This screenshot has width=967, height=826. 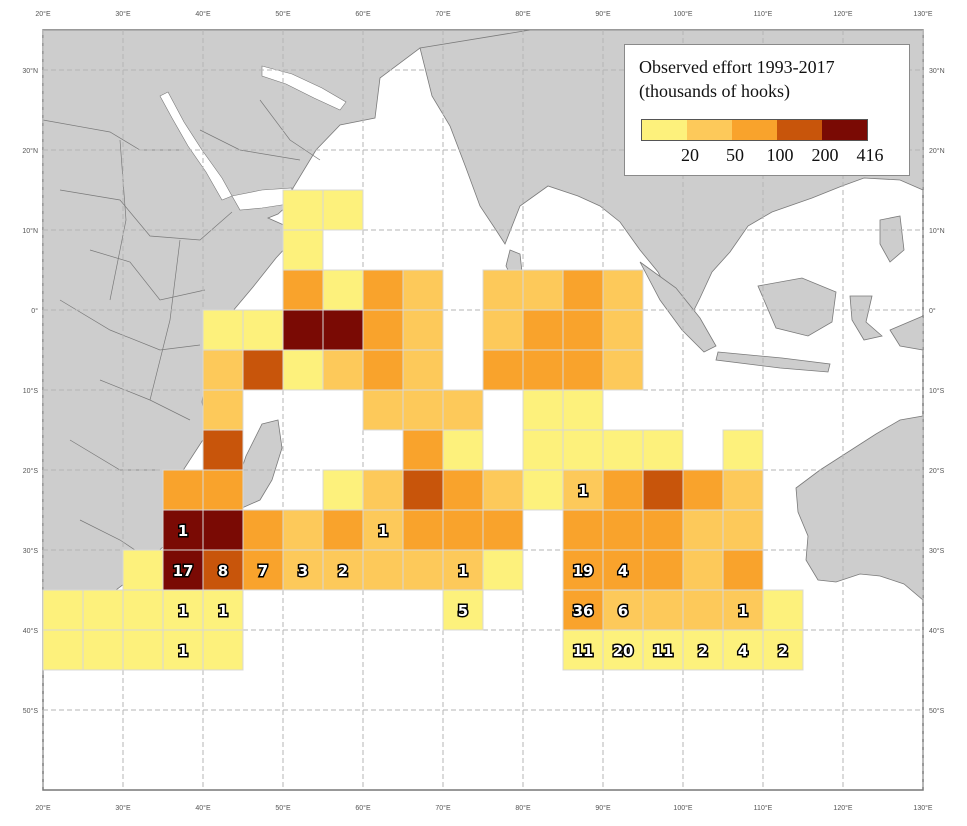 What do you see at coordinates (682, 808) in the screenshot?
I see `lon-tick-label: 100°E` at bounding box center [682, 808].